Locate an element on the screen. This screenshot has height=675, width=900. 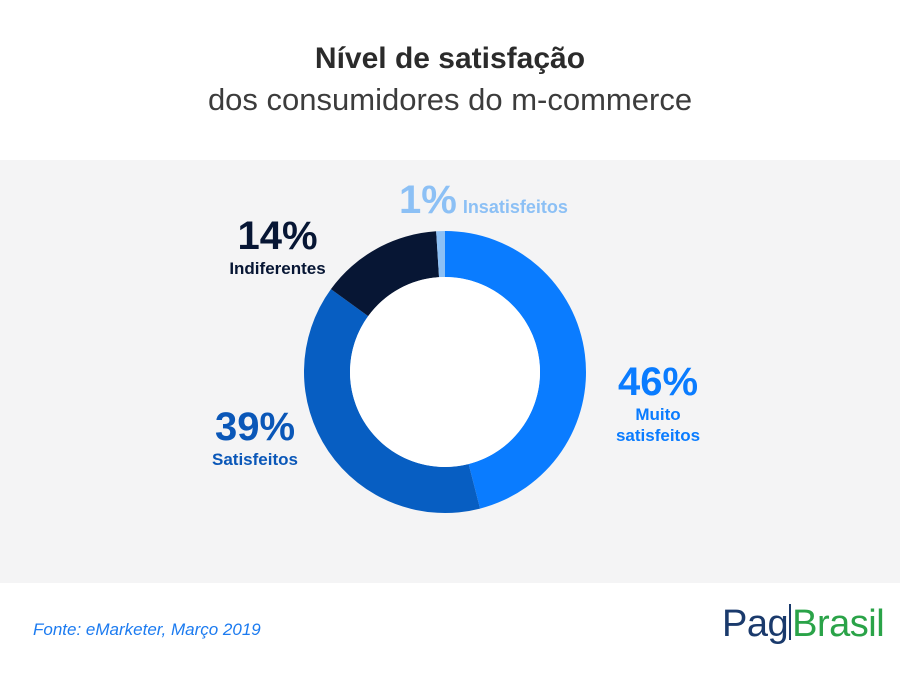
slice-indiferentes is located at coordinates (385, 274).